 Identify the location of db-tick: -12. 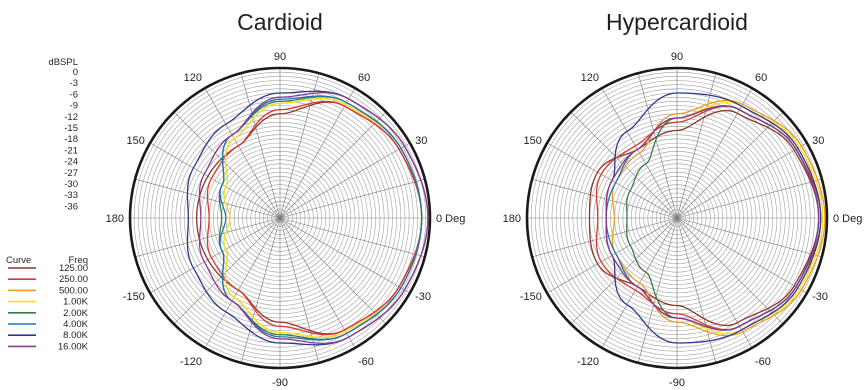
(71, 117).